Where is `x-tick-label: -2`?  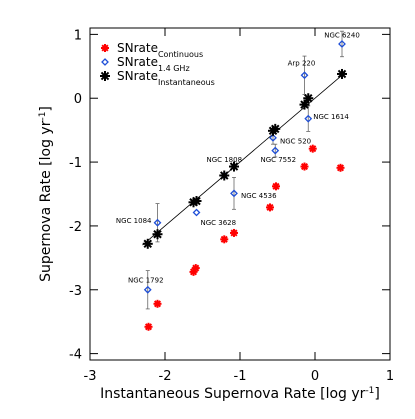 x-tick-label: -2 is located at coordinates (165, 376).